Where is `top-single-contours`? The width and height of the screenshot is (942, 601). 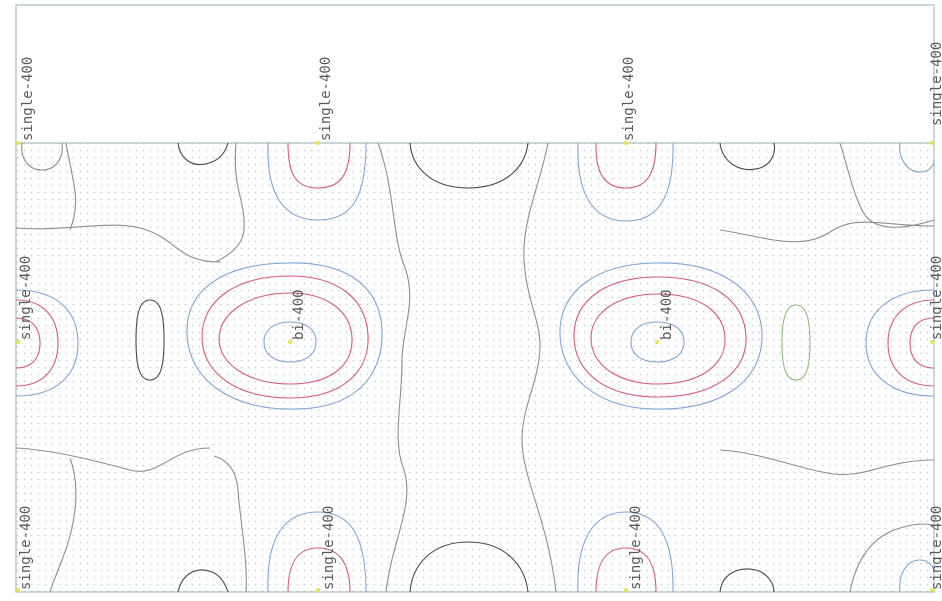 top-single-contours is located at coordinates (477, 182).